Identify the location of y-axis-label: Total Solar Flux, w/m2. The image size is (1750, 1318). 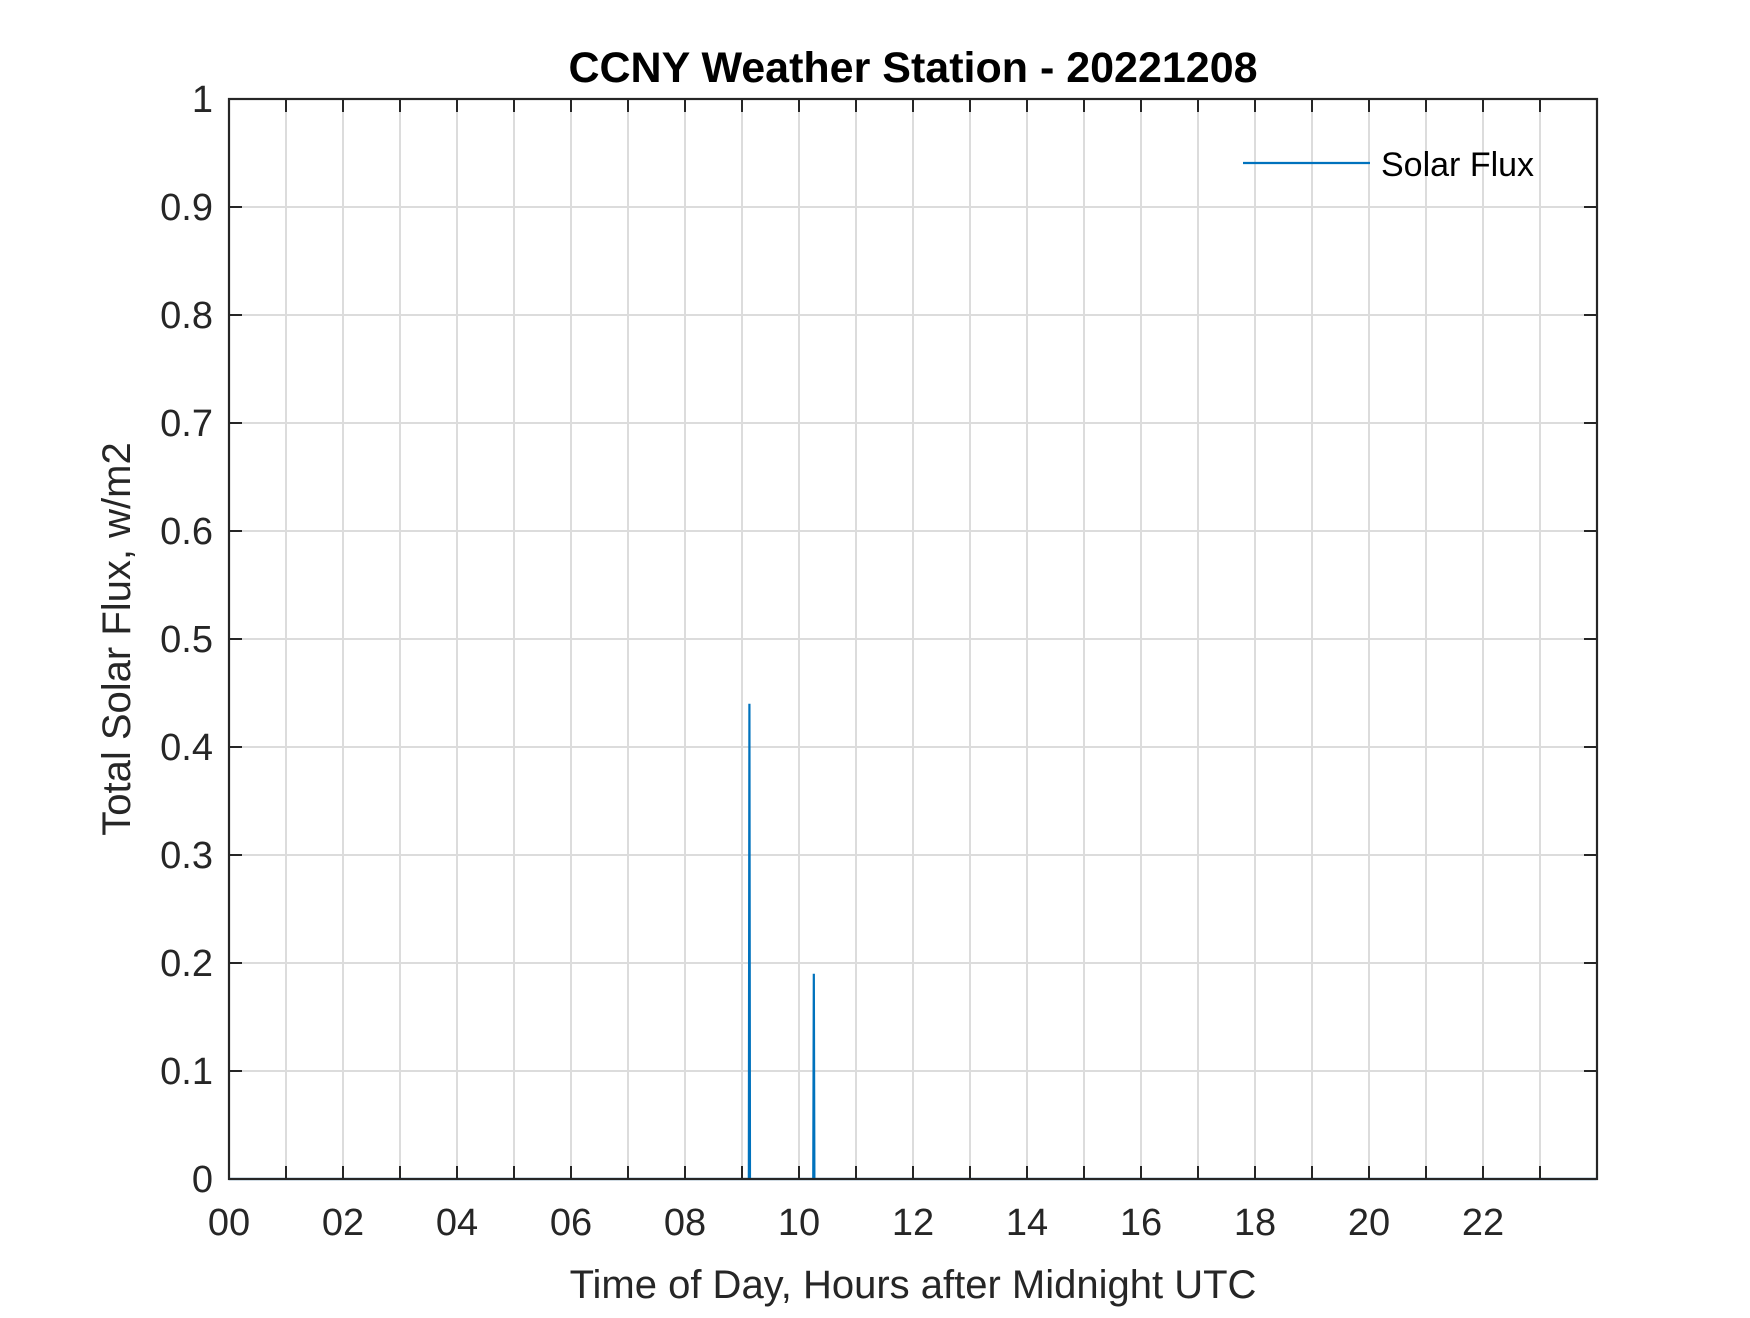
(117, 638).